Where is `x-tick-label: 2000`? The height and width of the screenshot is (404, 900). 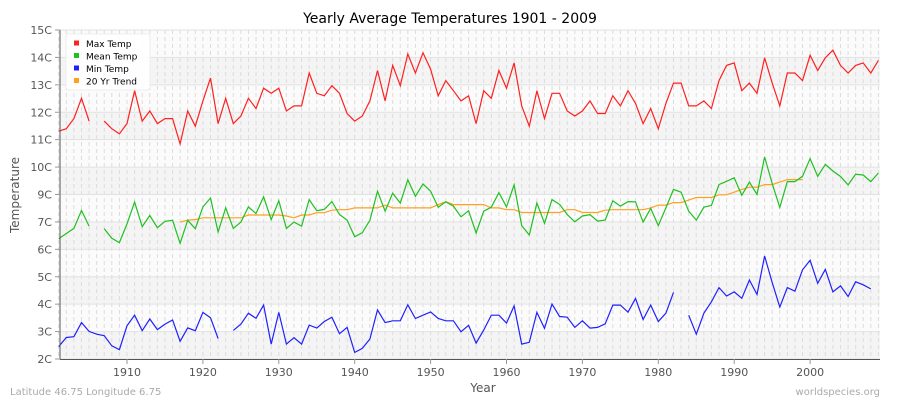
x-tick-label: 2000 is located at coordinates (810, 372).